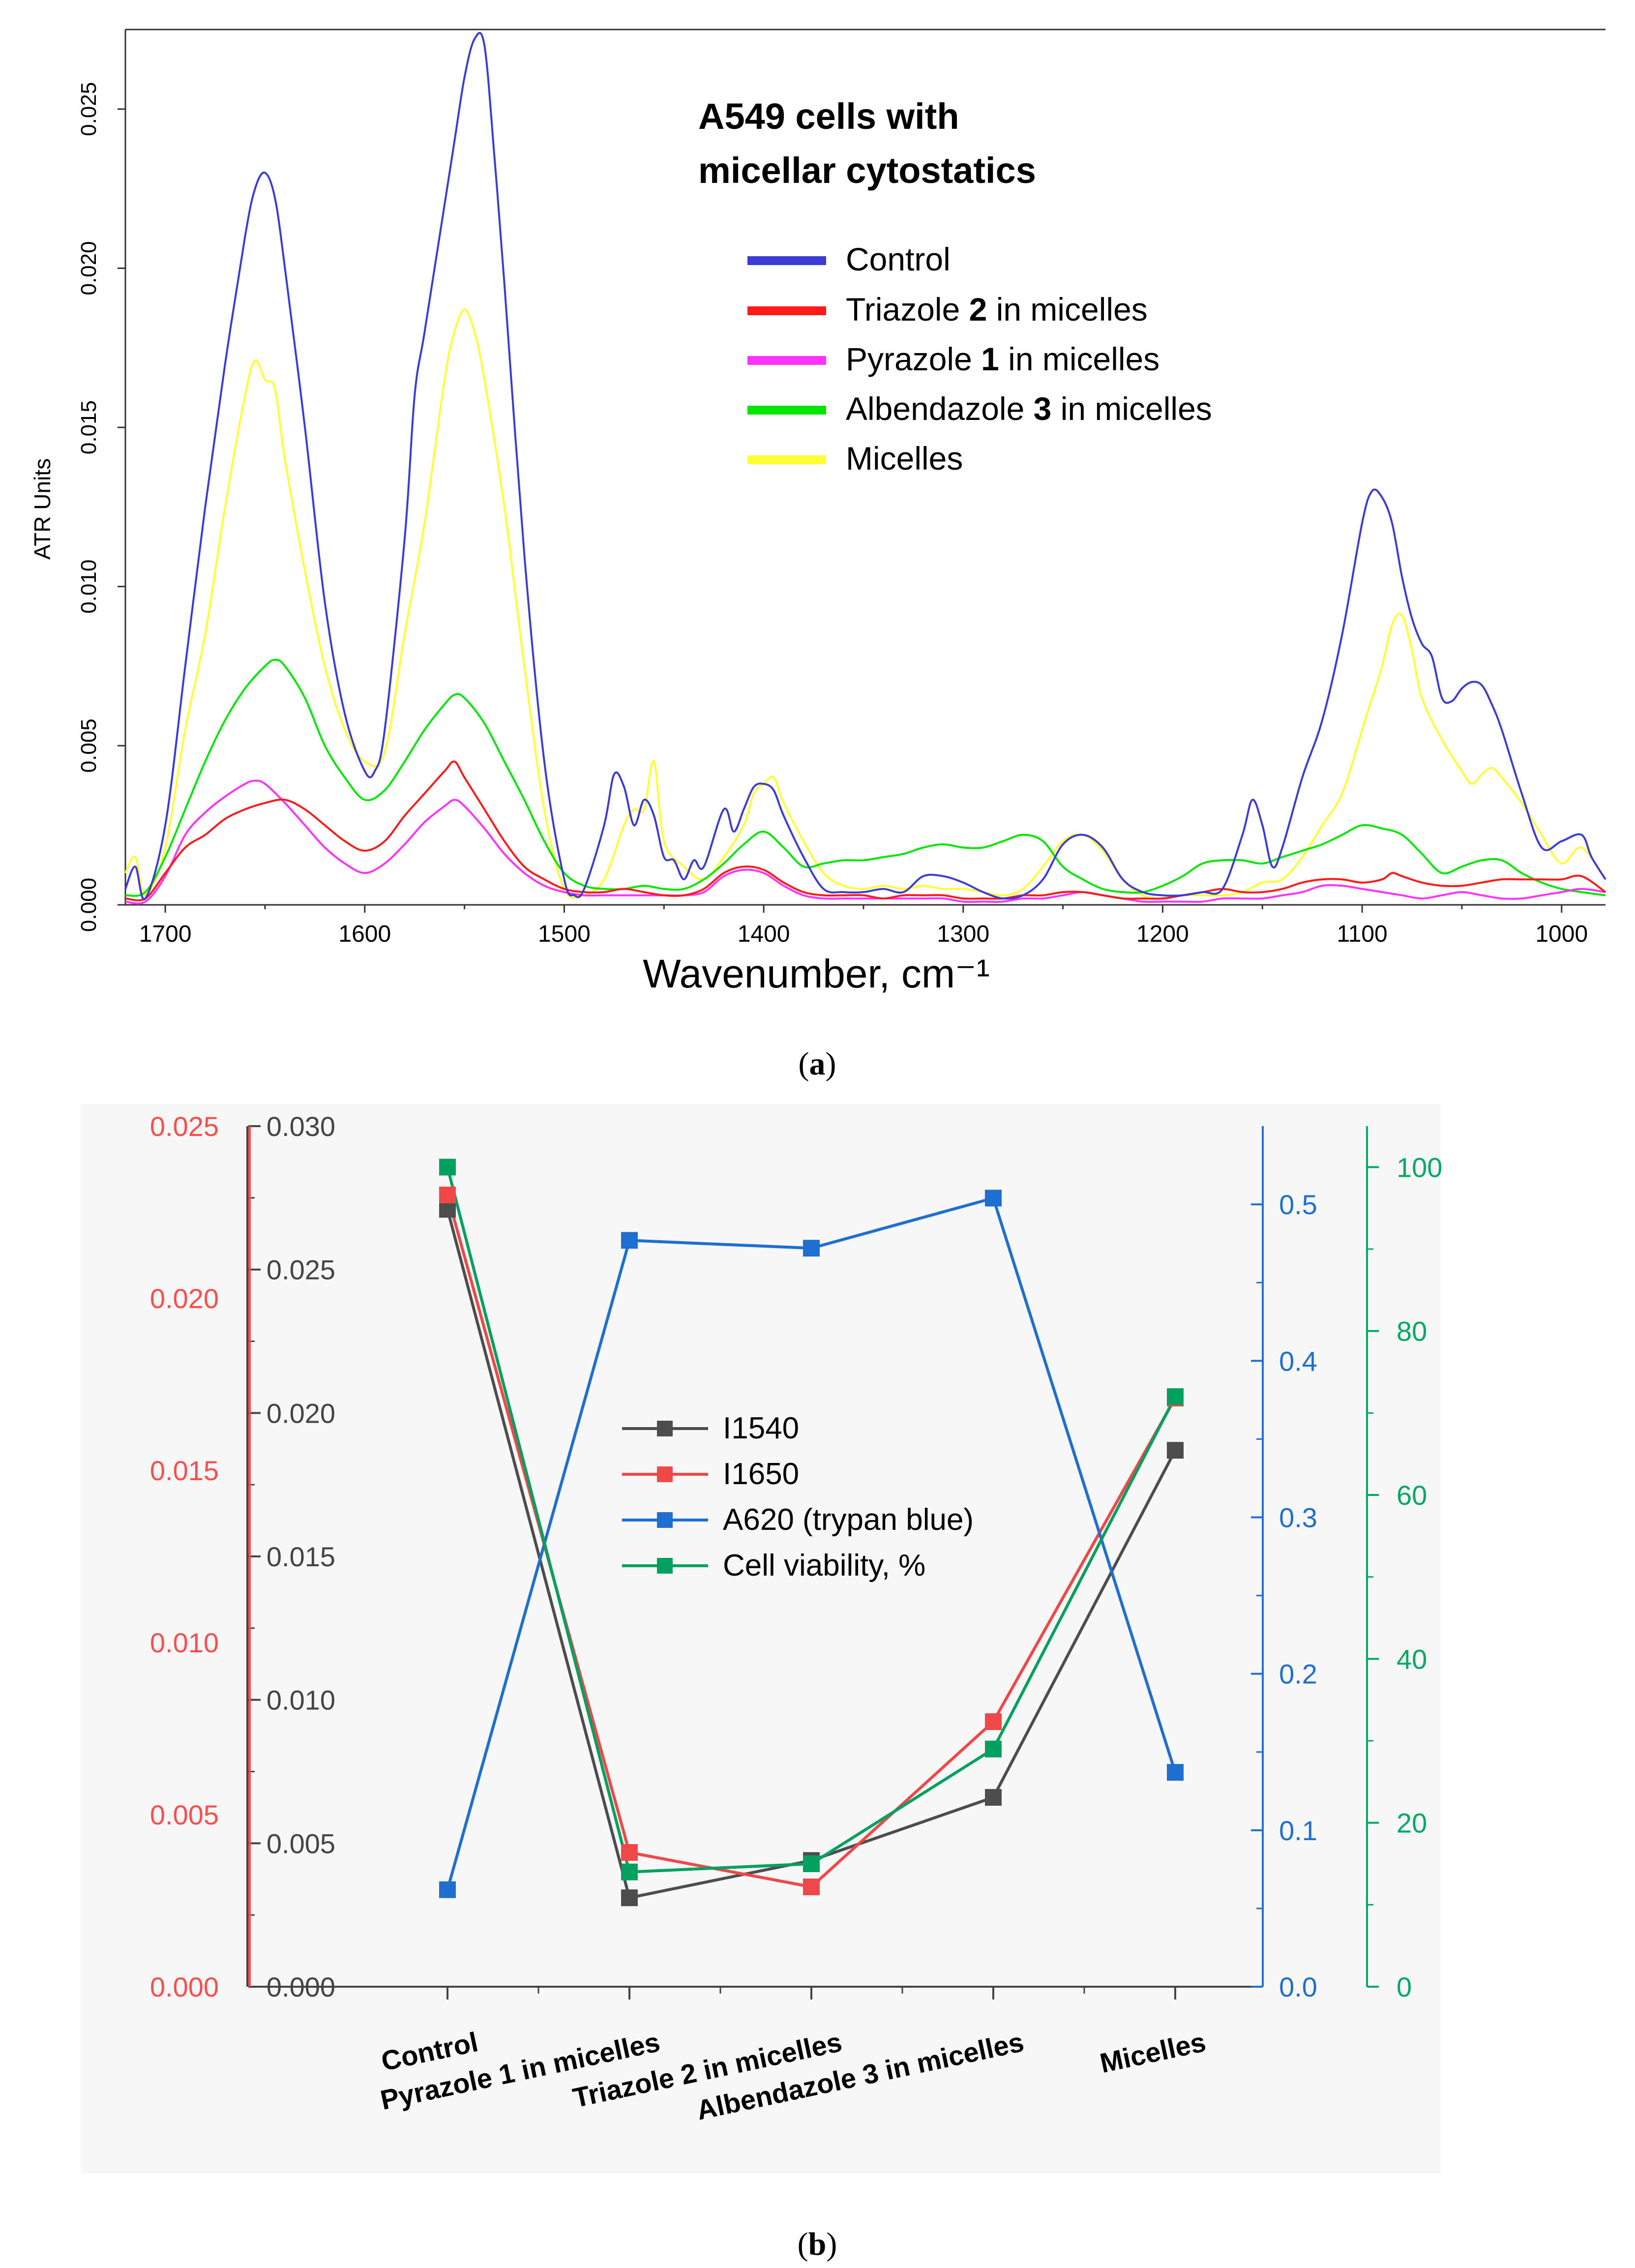  Describe the element at coordinates (1419, 1167) in the screenshot. I see `y-tick-label-b-green-100: 100` at that location.